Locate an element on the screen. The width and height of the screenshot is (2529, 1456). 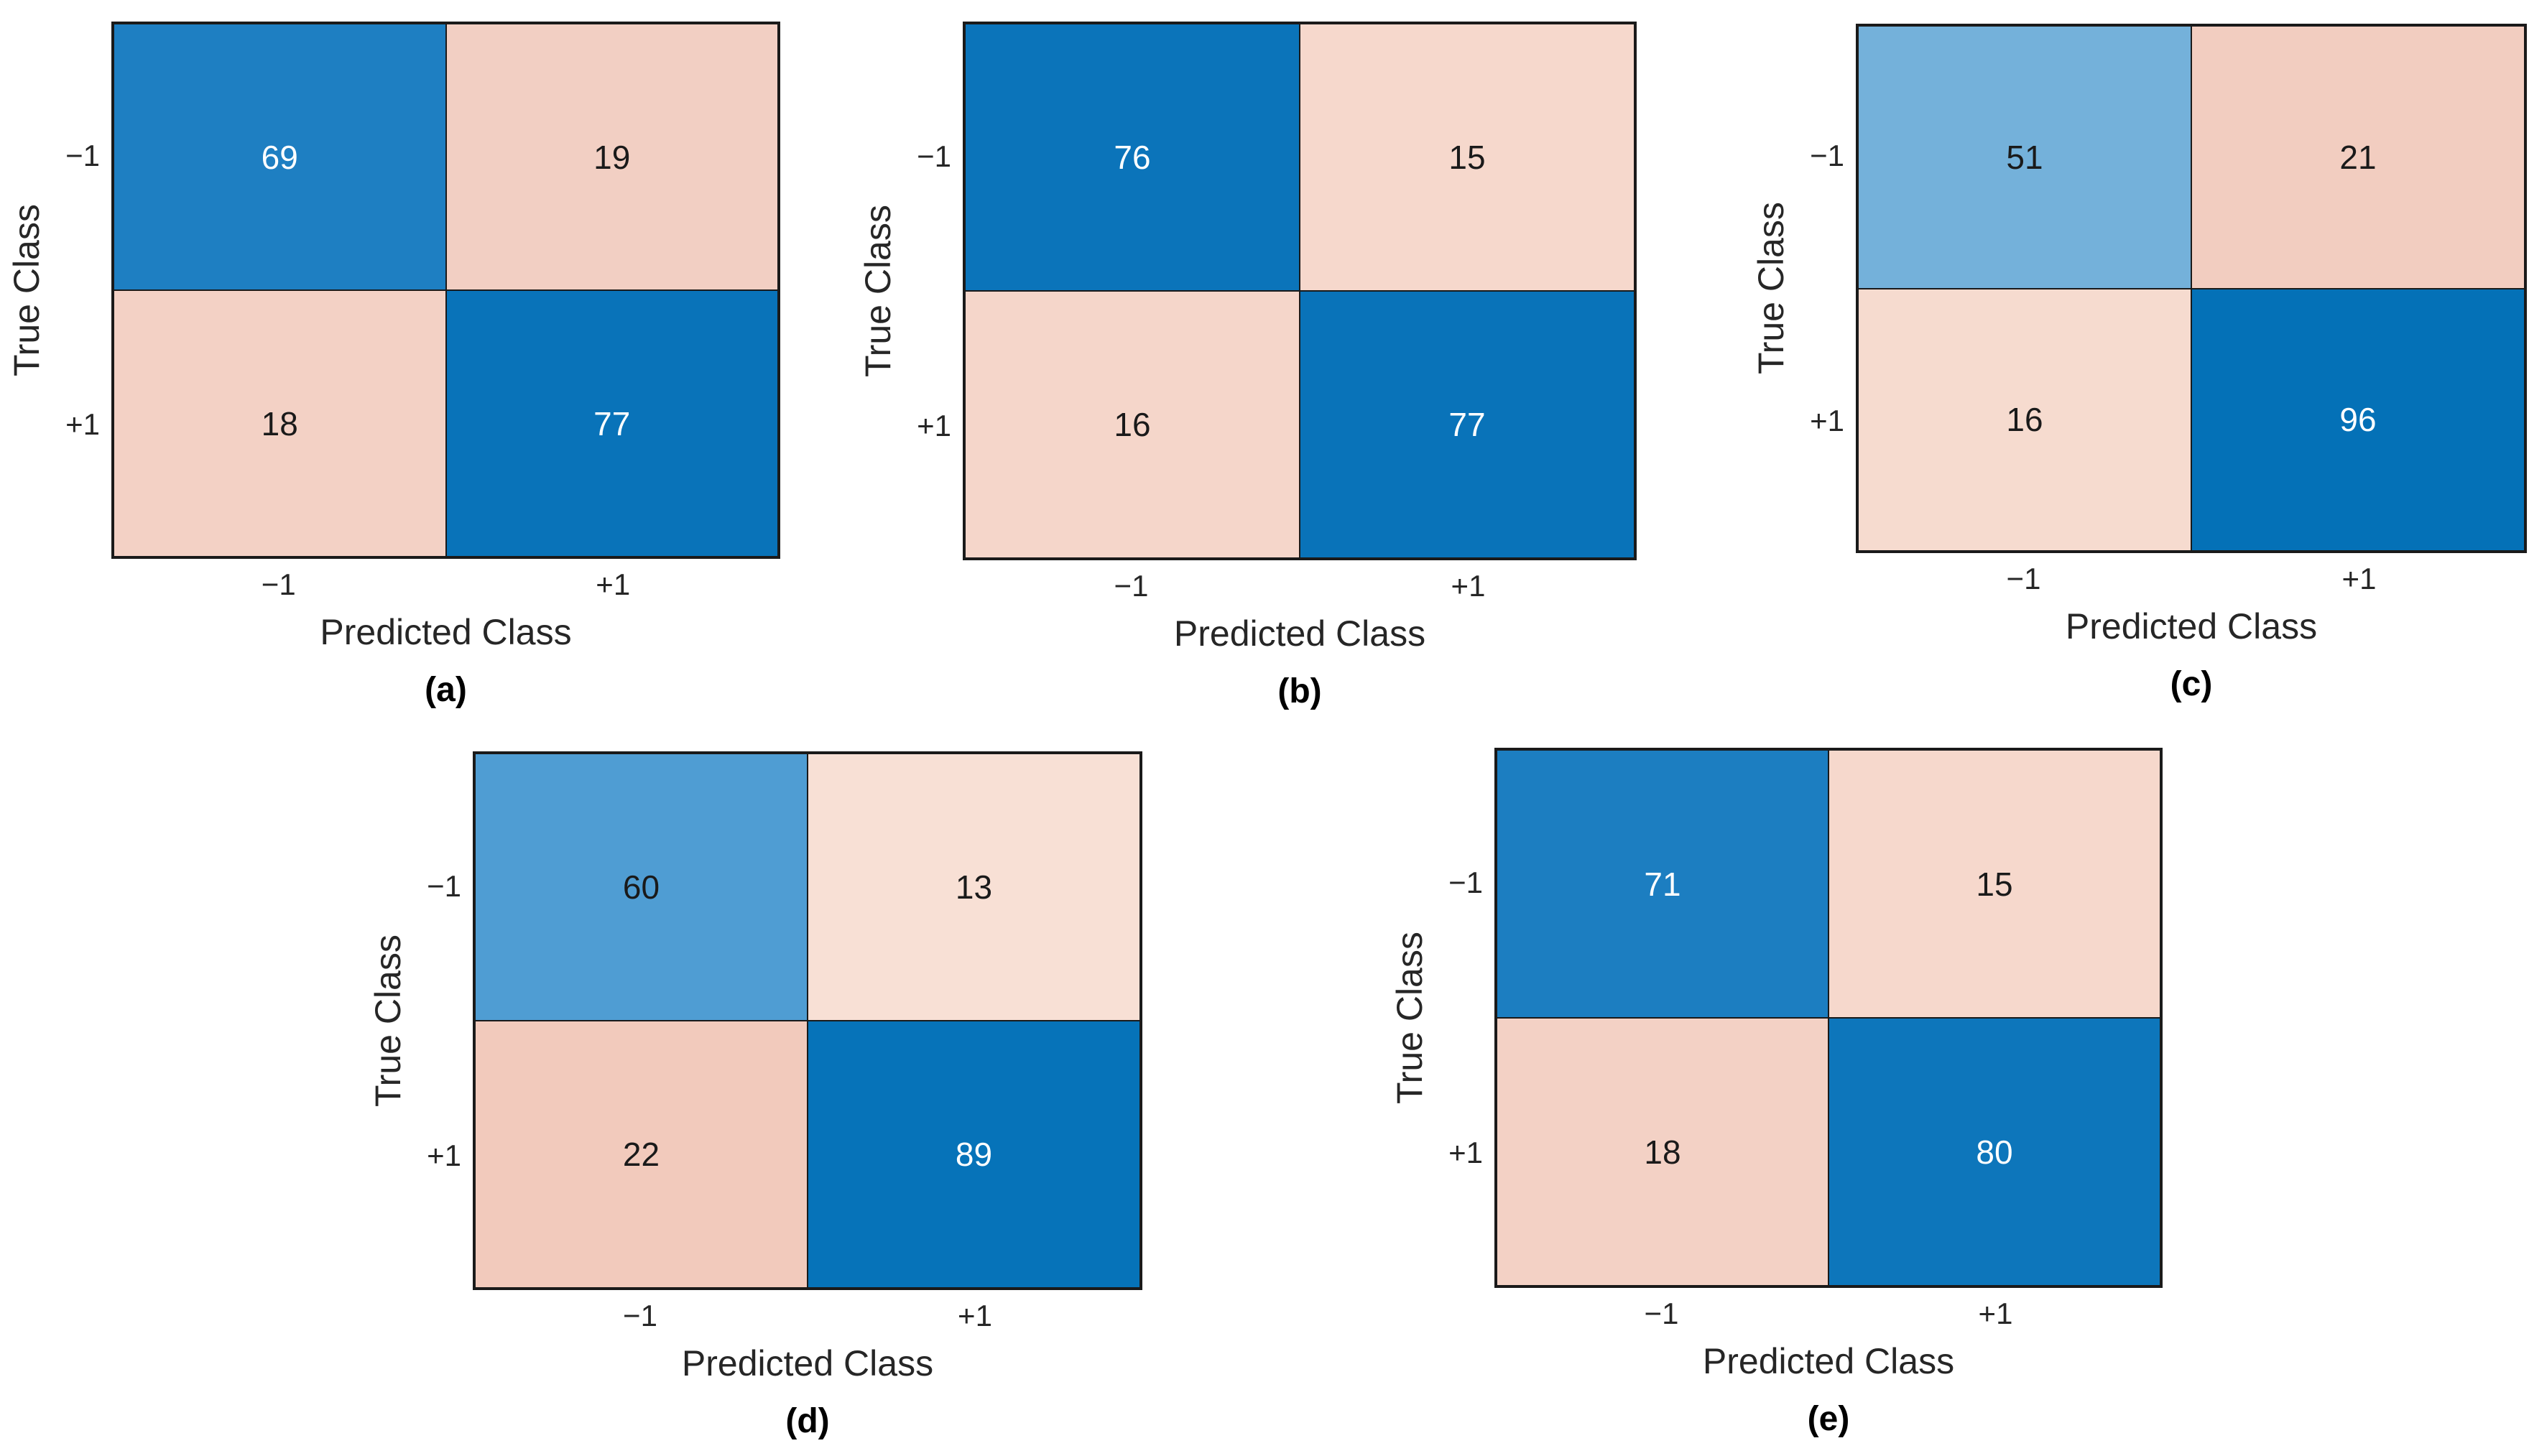
panel-caption: (b) is located at coordinates (1299, 691).